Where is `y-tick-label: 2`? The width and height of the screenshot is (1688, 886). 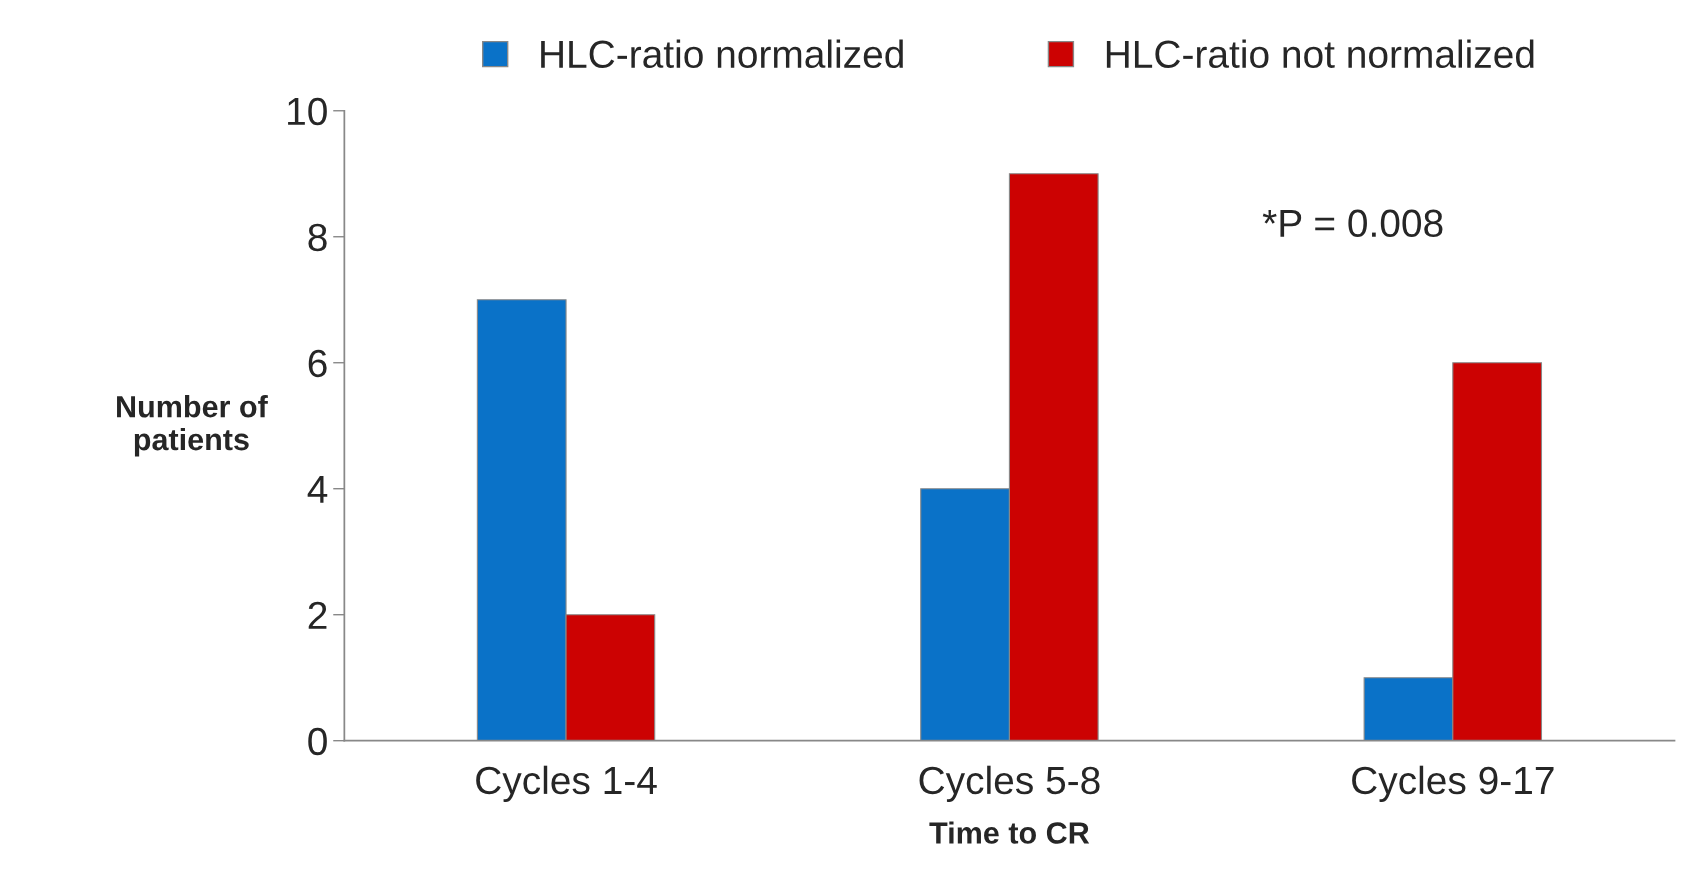 y-tick-label: 2 is located at coordinates (317, 615).